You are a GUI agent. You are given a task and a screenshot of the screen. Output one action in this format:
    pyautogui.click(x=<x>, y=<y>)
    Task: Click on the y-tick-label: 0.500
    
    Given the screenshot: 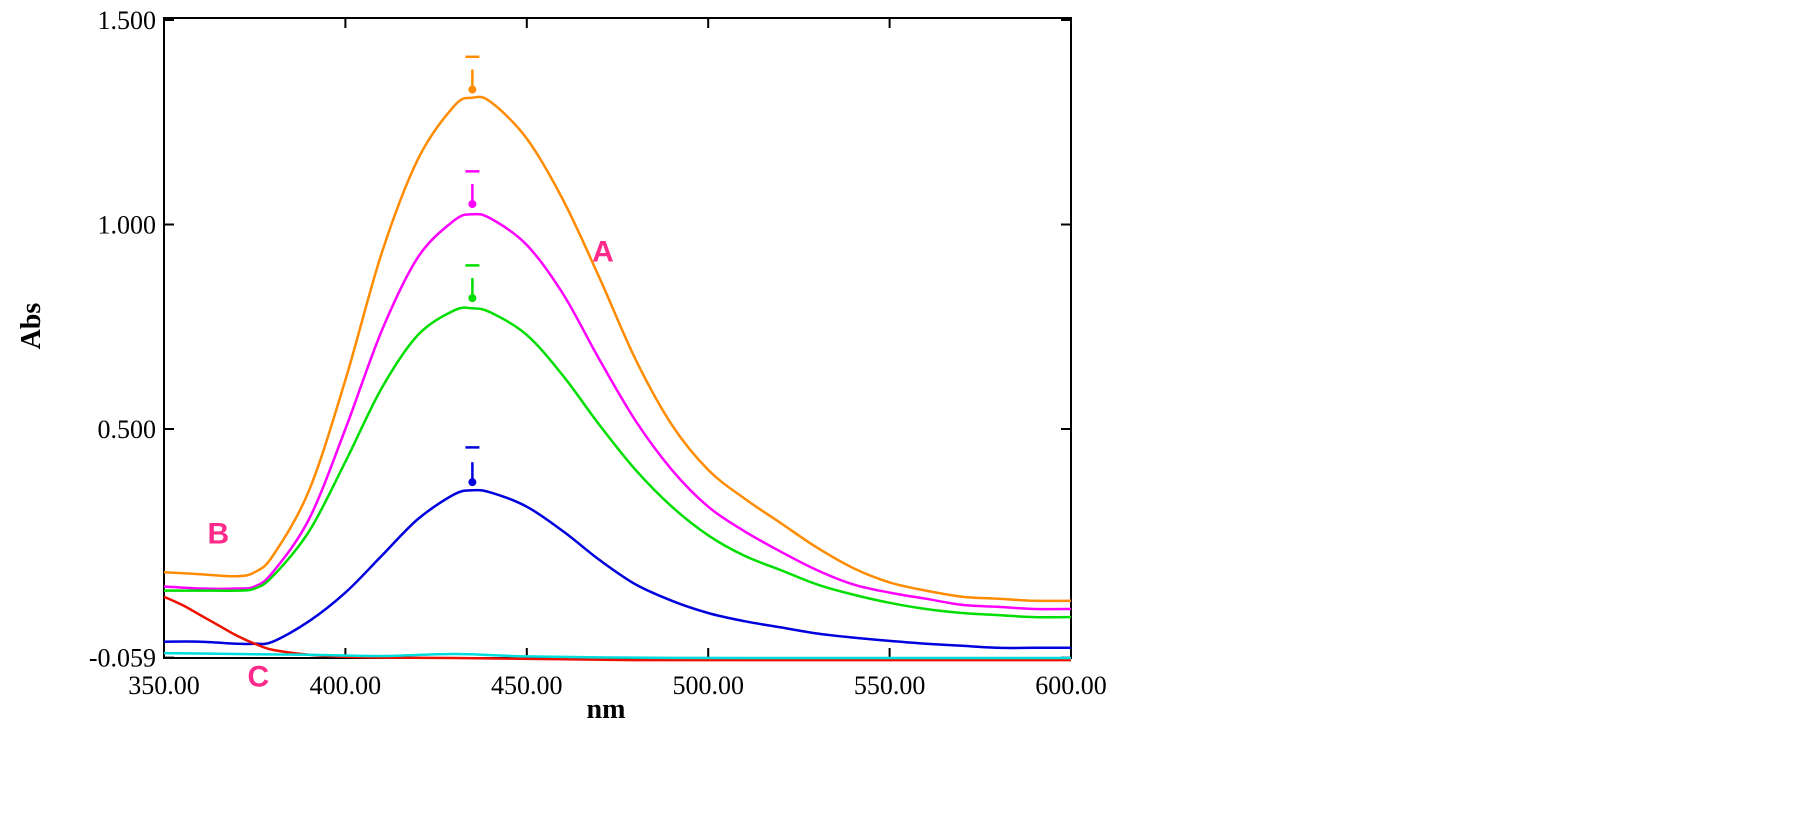 What is the action you would take?
    pyautogui.click(x=127, y=429)
    